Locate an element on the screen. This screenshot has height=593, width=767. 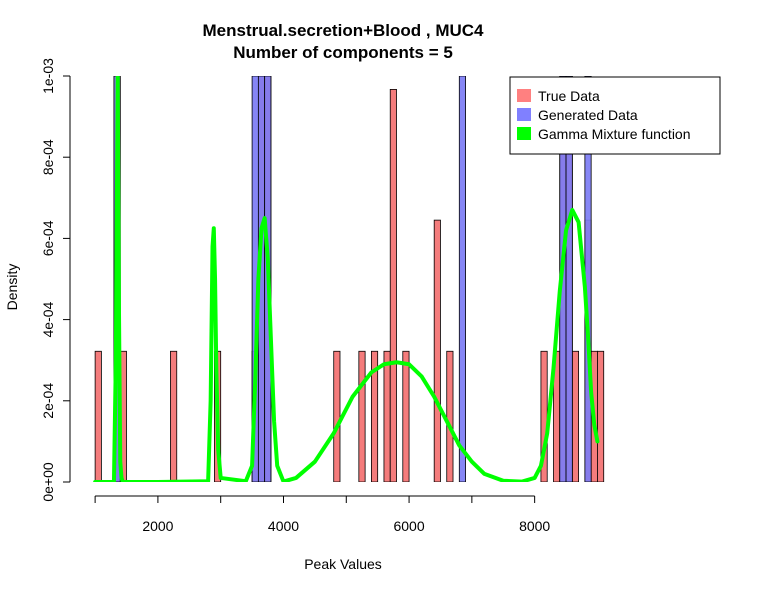
x-tick-label-2: 6000 is located at coordinates (408, 526).